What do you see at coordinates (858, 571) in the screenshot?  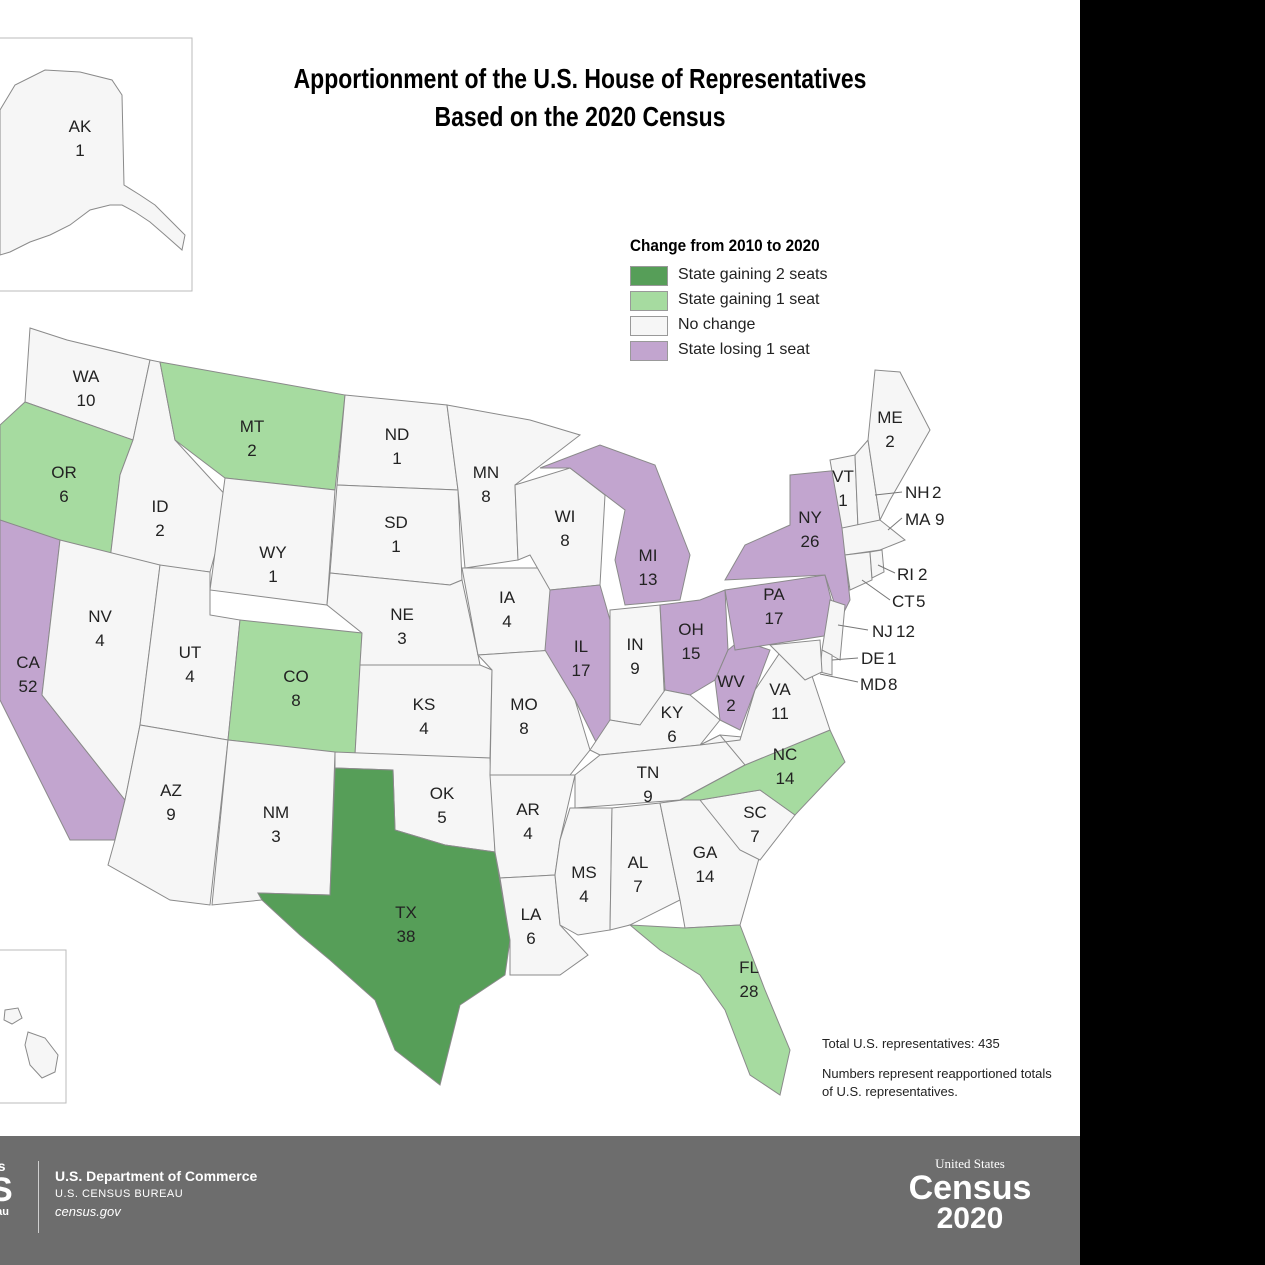 I see `state-CT` at bounding box center [858, 571].